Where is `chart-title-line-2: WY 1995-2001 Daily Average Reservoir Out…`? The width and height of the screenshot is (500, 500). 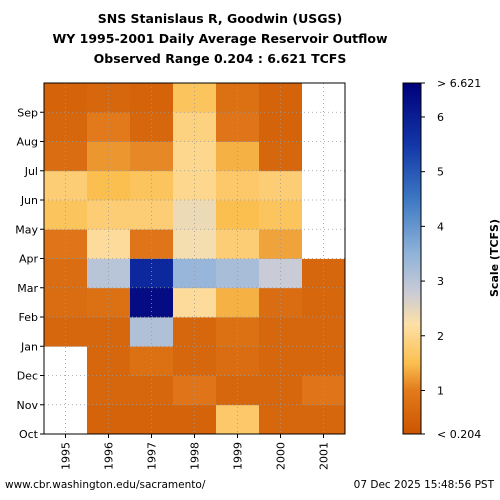
chart-title-line-2: WY 1995-2001 Daily Average Reservoir Out… is located at coordinates (220, 38).